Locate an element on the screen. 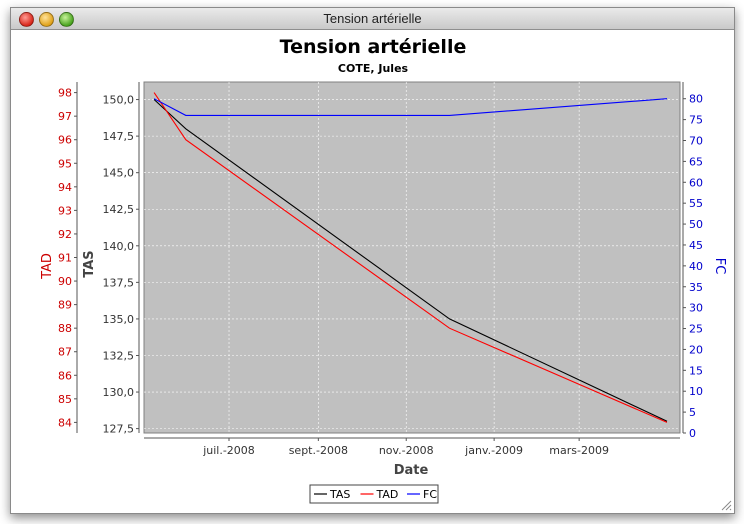 The height and width of the screenshot is (524, 744). fc-tick-label: 80 is located at coordinates (696, 99).